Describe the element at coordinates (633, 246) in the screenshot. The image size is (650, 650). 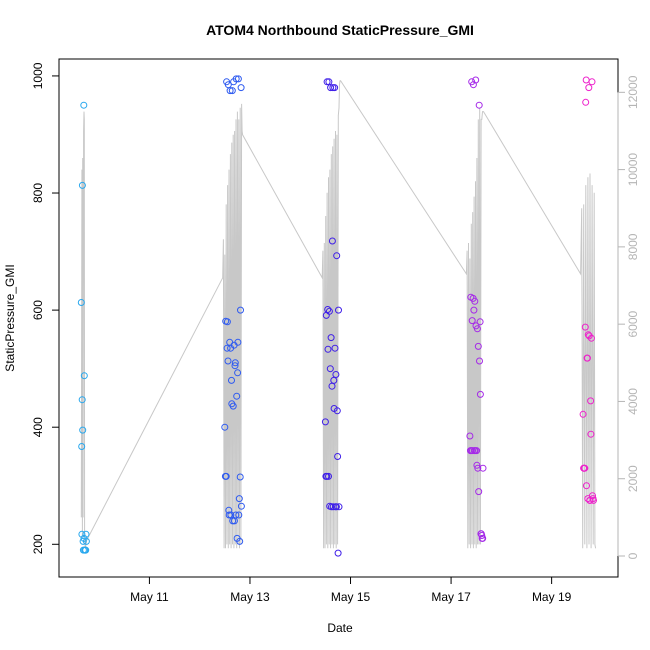
I see `right-tick-label: 8000` at that location.